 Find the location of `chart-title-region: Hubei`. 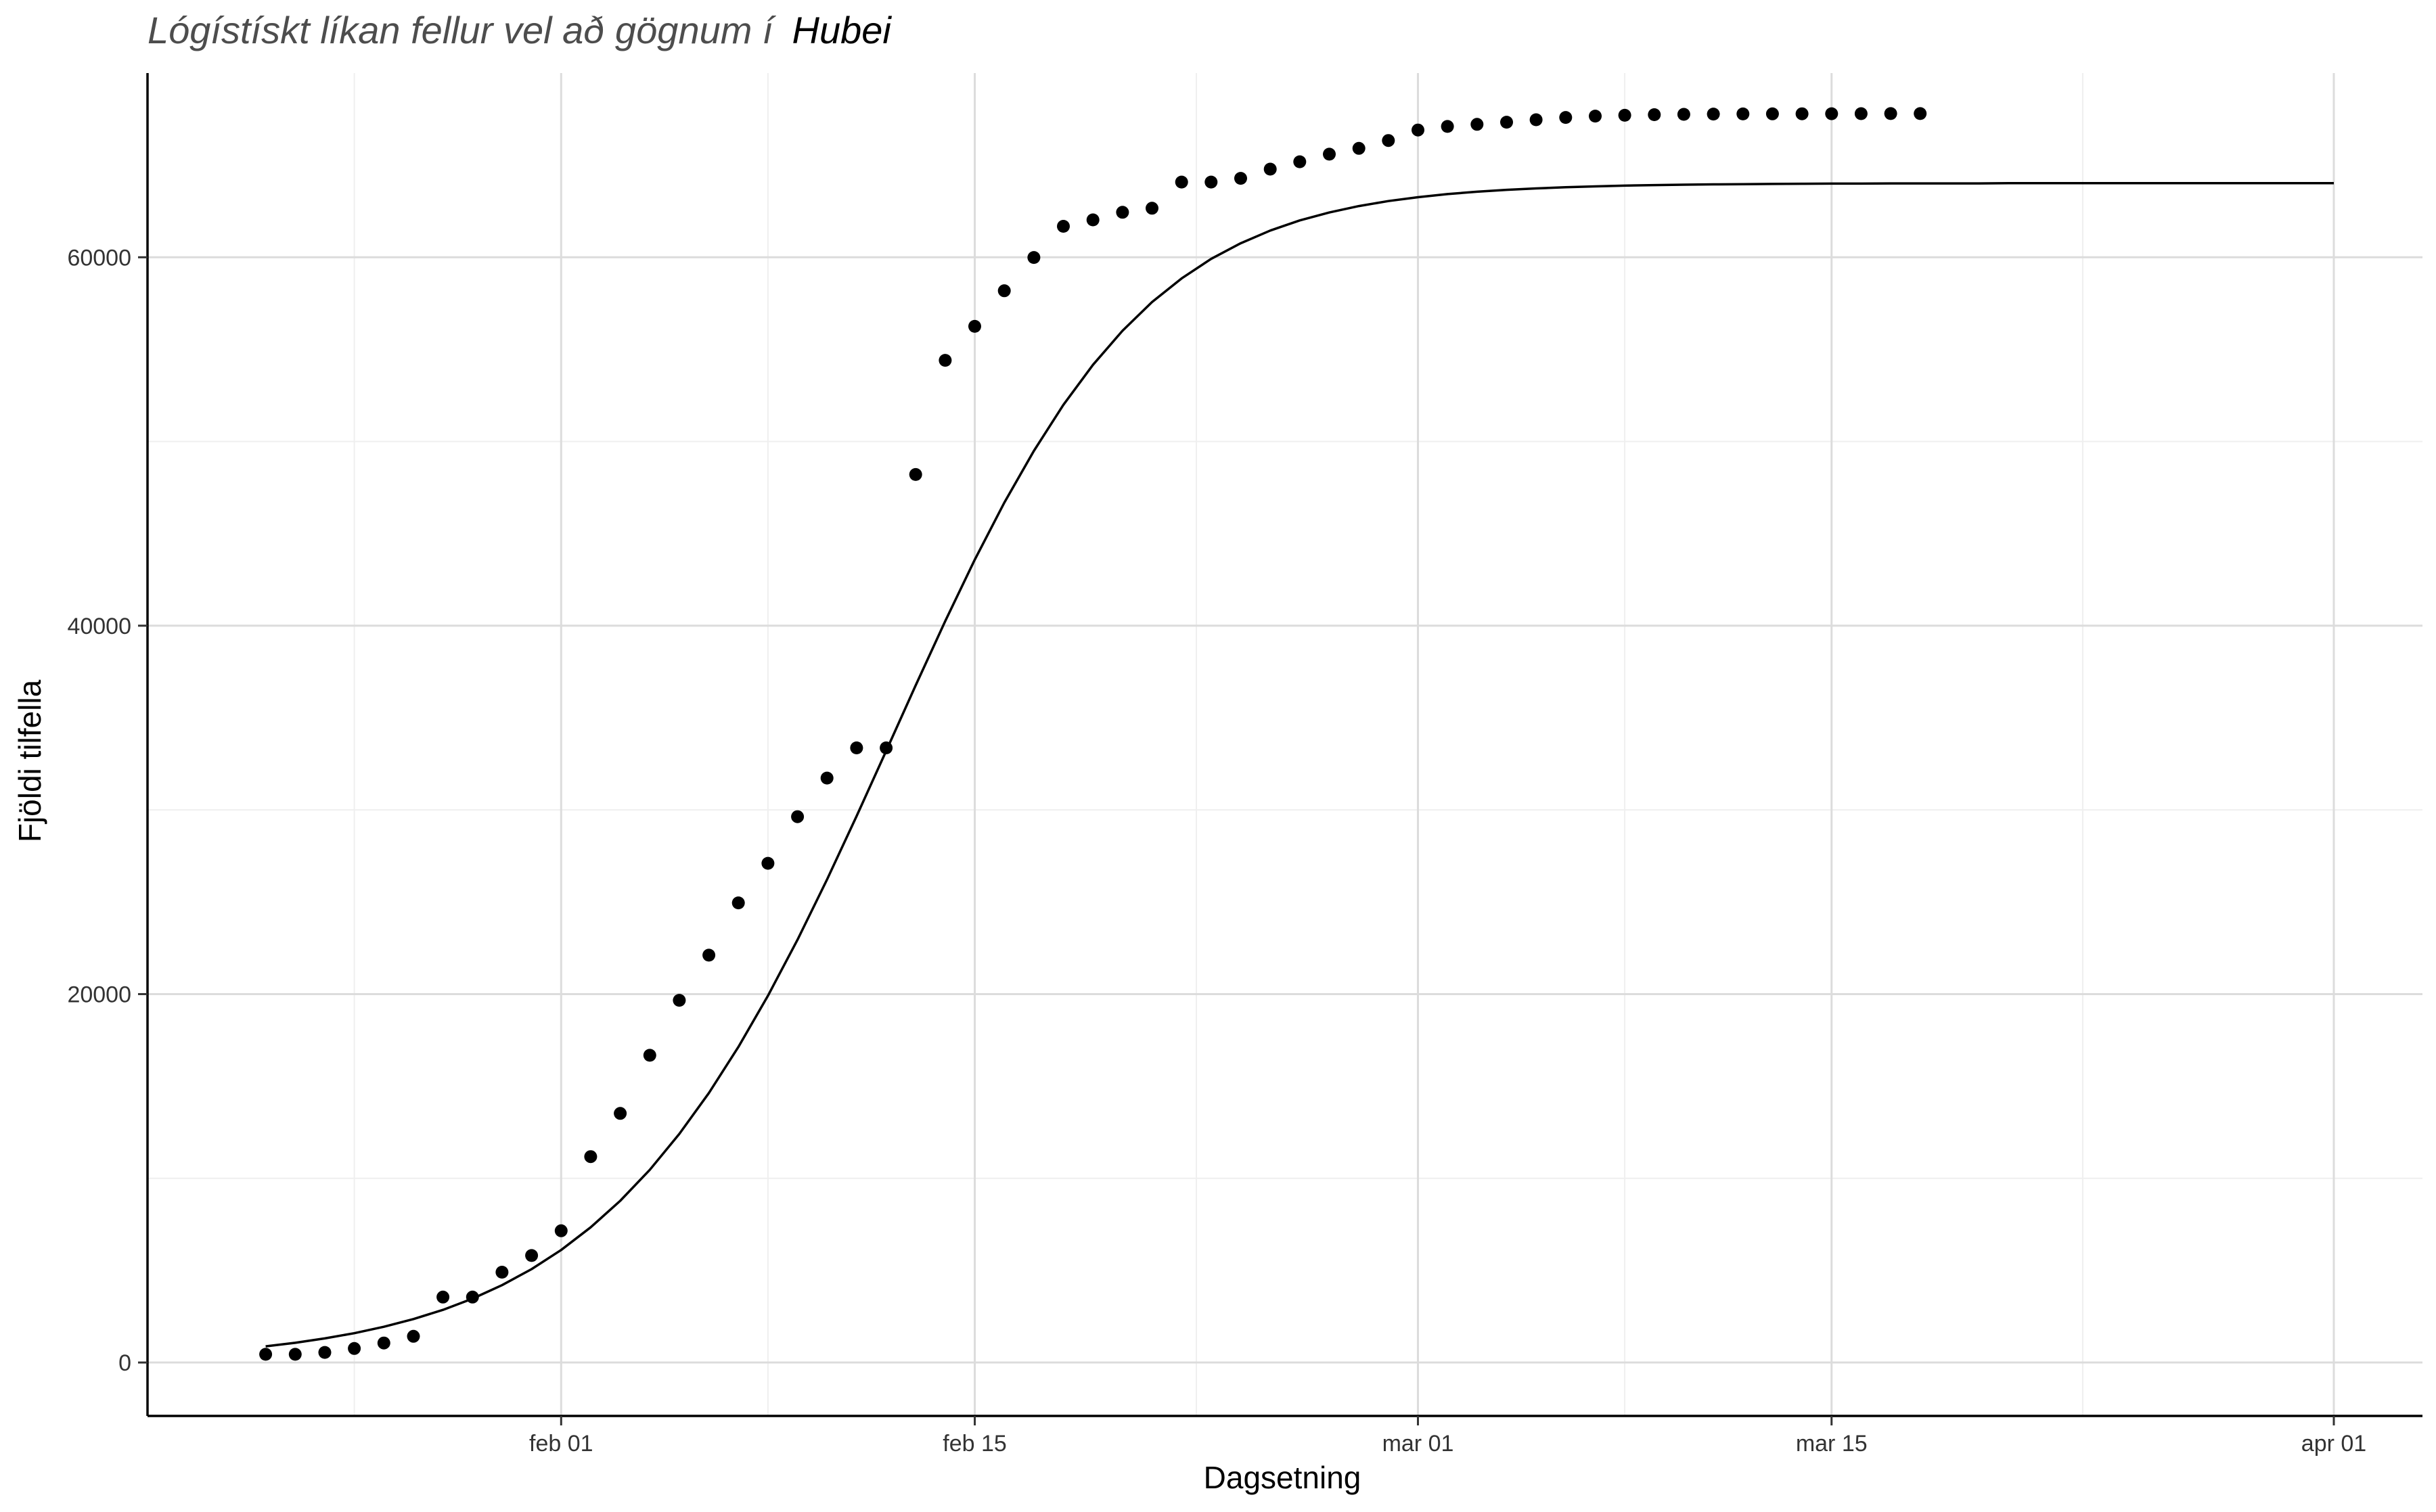

chart-title-region: Hubei is located at coordinates (842, 30).